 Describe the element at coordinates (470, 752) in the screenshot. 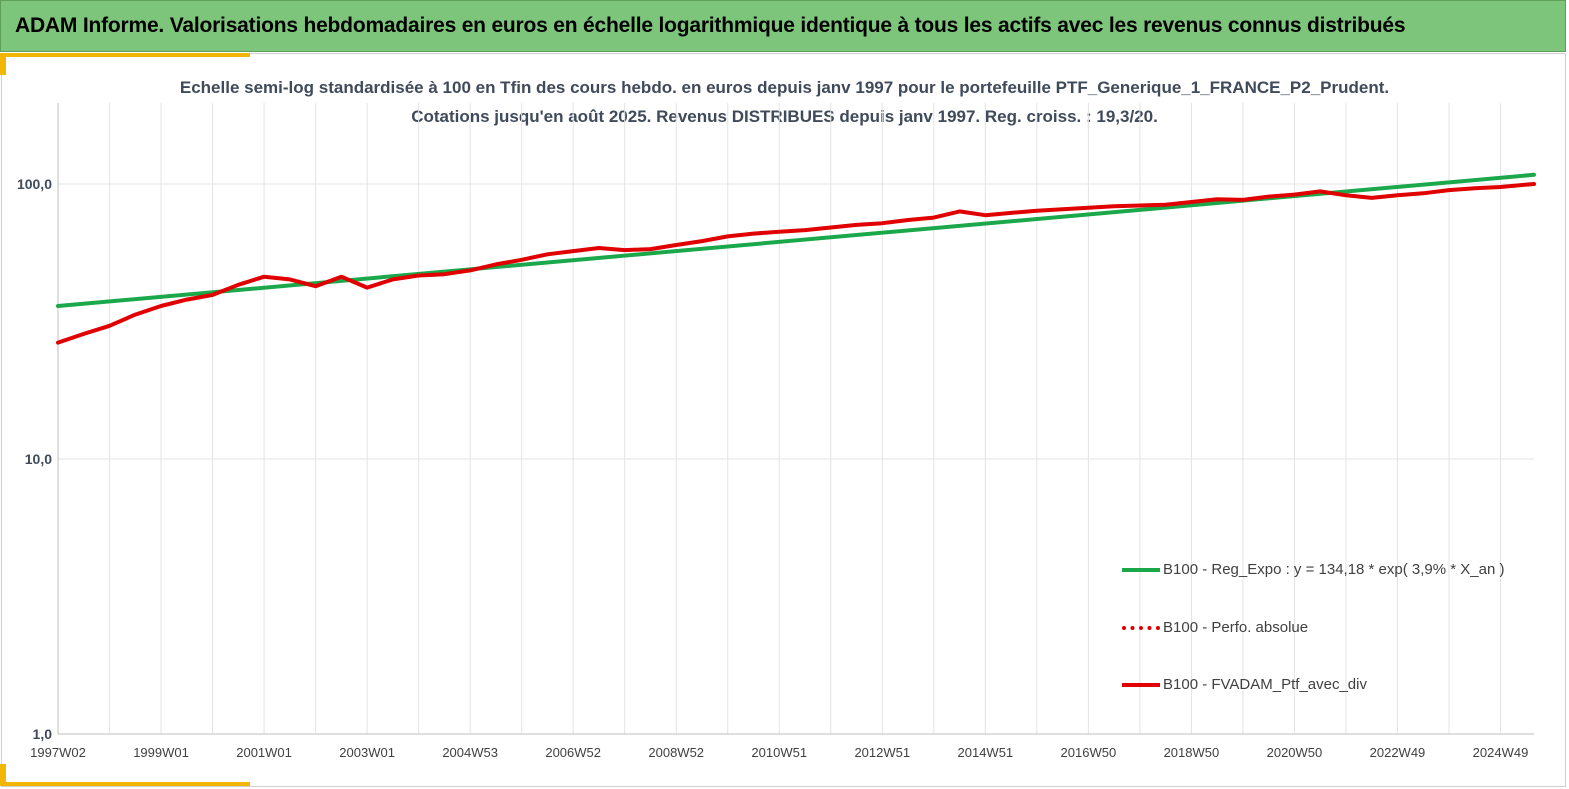

I see `x-tick-label: 2004W53` at that location.